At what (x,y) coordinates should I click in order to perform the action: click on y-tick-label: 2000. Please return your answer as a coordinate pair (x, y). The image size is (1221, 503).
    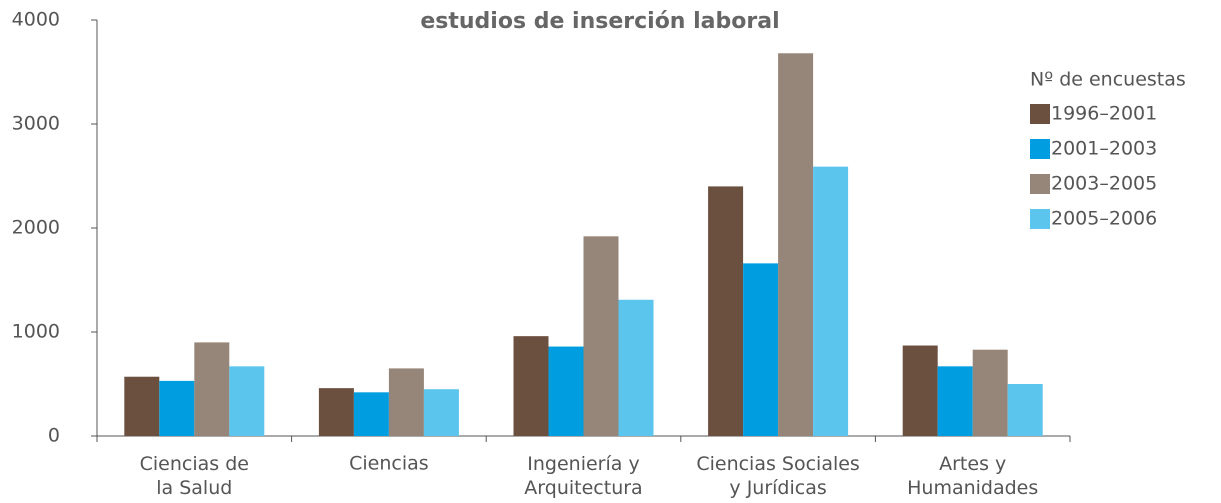
    Looking at the image, I should click on (36, 228).